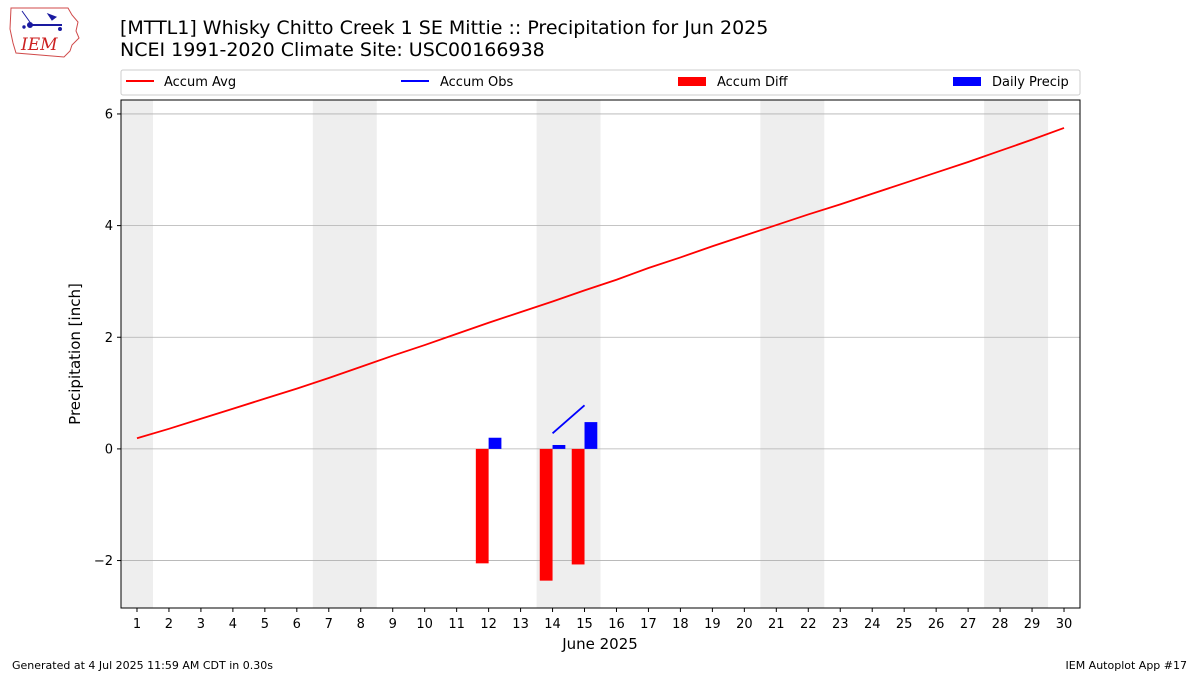 The image size is (1200, 675). Describe the element at coordinates (552, 624) in the screenshot. I see `x-tick-label: 14` at that location.